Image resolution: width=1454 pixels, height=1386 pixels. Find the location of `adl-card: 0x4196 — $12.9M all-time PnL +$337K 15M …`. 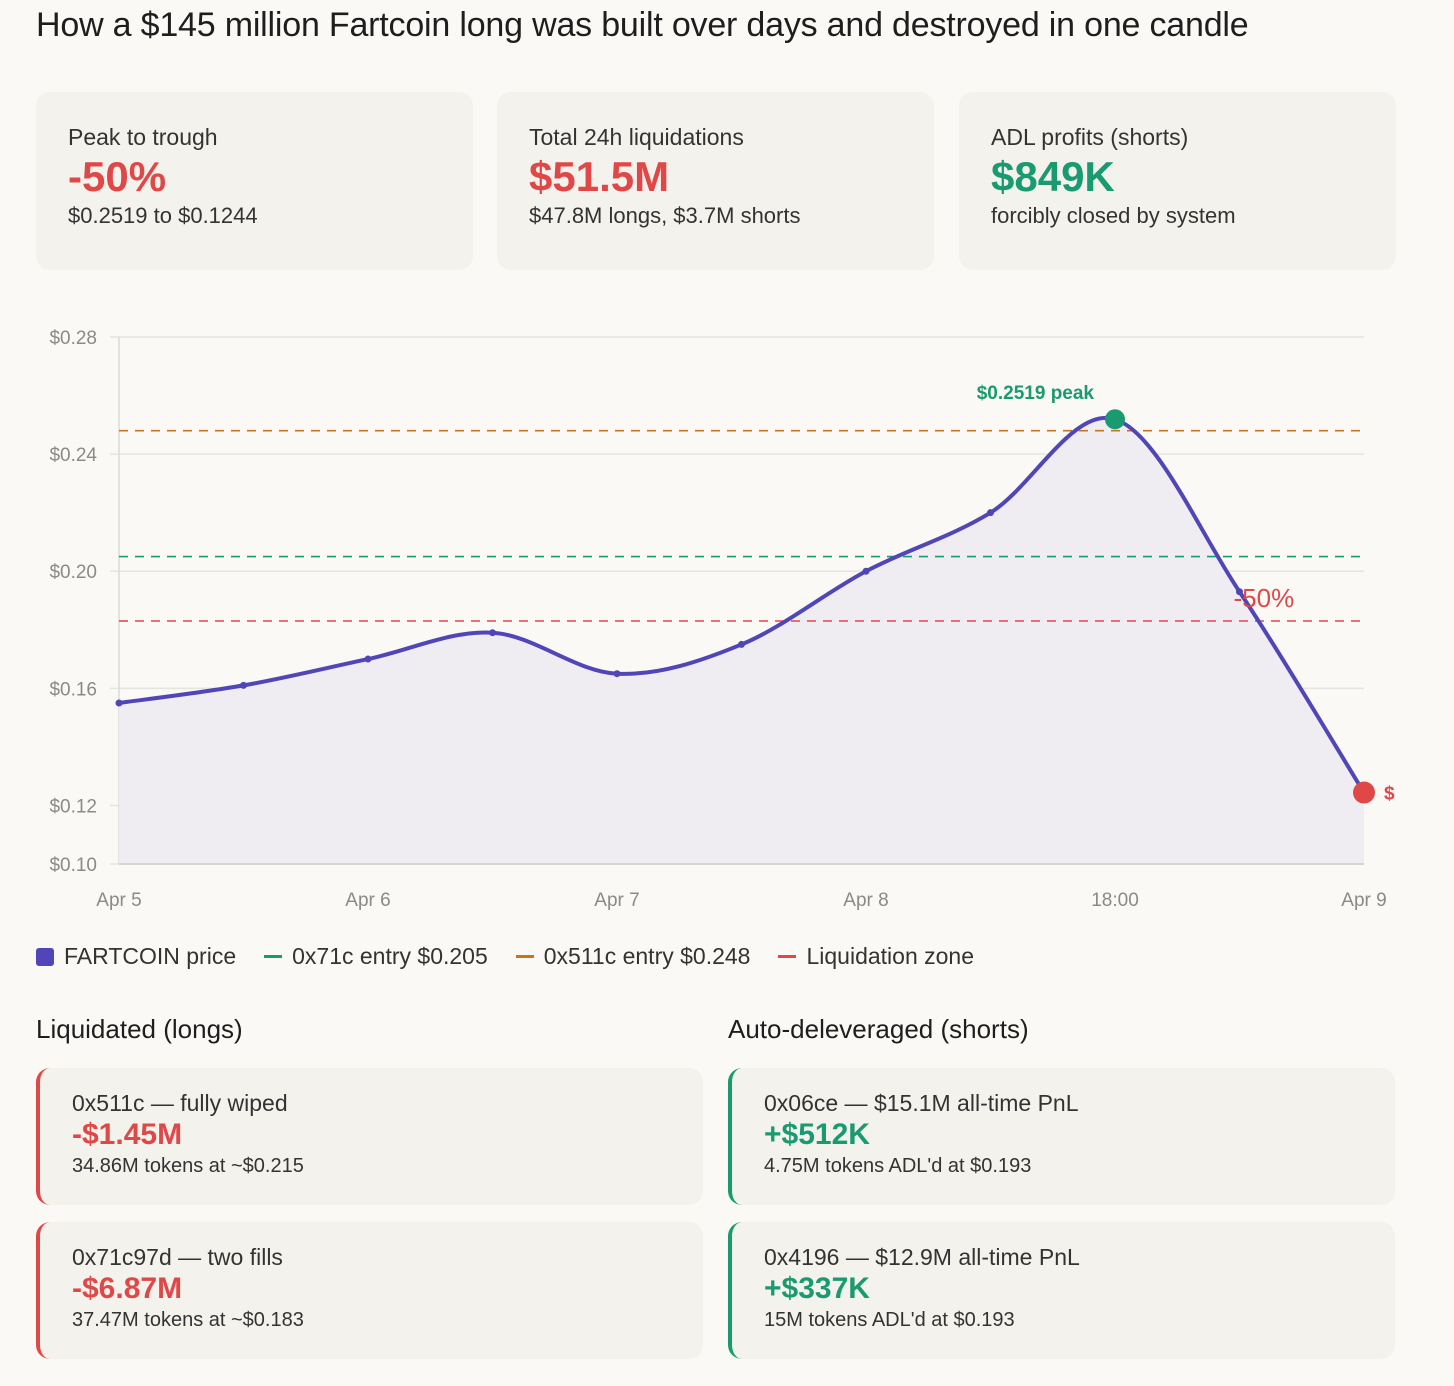

adl-card: 0x4196 — $12.9M all-time PnL +$337K 15M … is located at coordinates (1061, 1290).